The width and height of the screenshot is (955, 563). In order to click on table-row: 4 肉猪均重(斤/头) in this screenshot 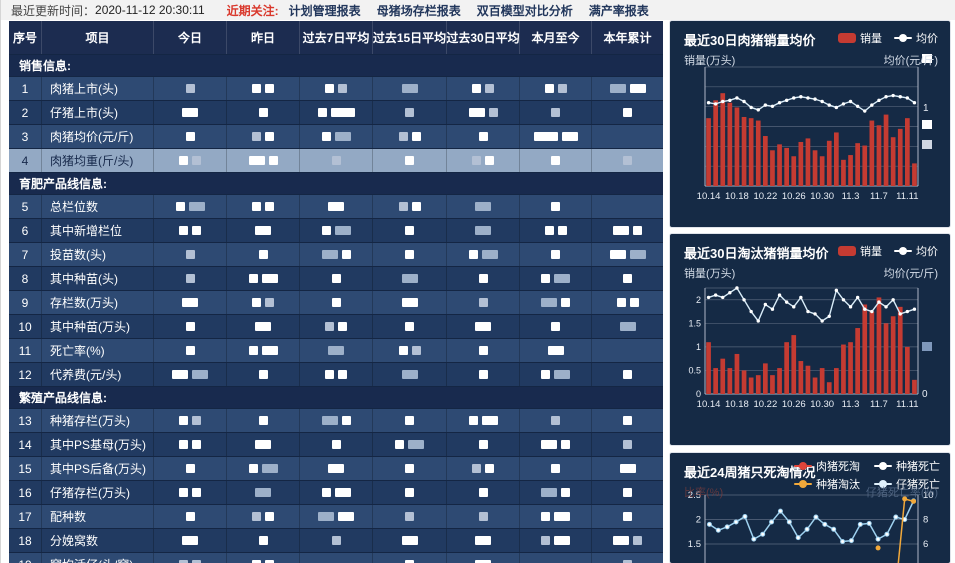, I will do `click(336, 160)`.